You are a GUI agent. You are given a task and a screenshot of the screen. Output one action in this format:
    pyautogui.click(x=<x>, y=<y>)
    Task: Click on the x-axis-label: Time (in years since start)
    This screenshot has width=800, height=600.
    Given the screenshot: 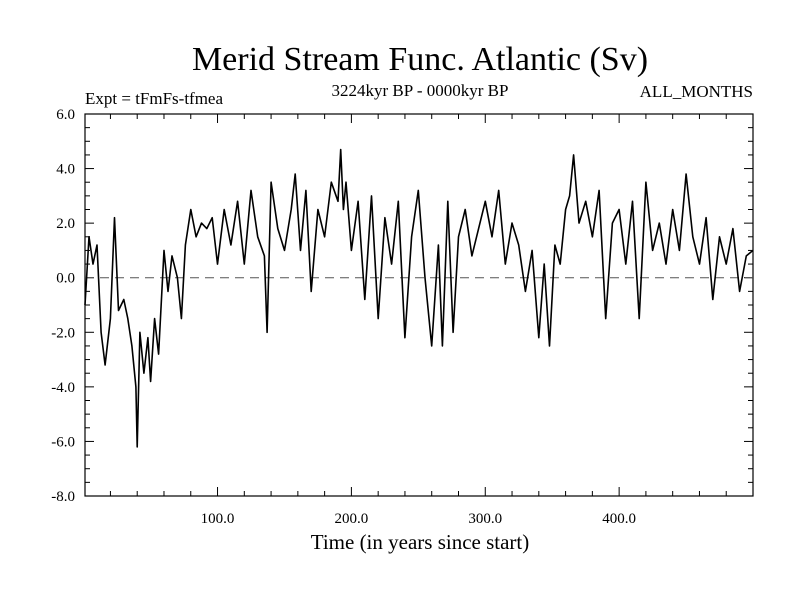 What is the action you would take?
    pyautogui.click(x=420, y=542)
    